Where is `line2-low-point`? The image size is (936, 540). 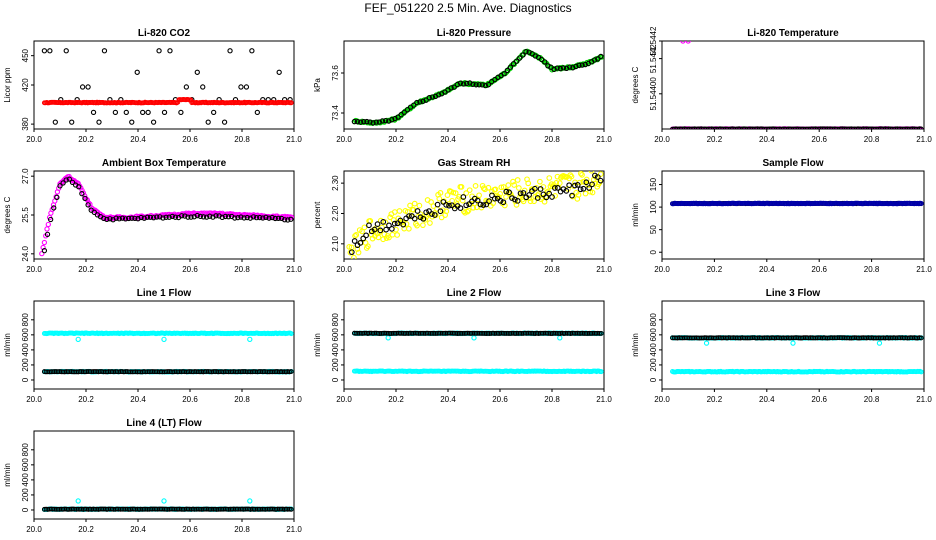
line2-low-point is located at coordinates (601, 372).